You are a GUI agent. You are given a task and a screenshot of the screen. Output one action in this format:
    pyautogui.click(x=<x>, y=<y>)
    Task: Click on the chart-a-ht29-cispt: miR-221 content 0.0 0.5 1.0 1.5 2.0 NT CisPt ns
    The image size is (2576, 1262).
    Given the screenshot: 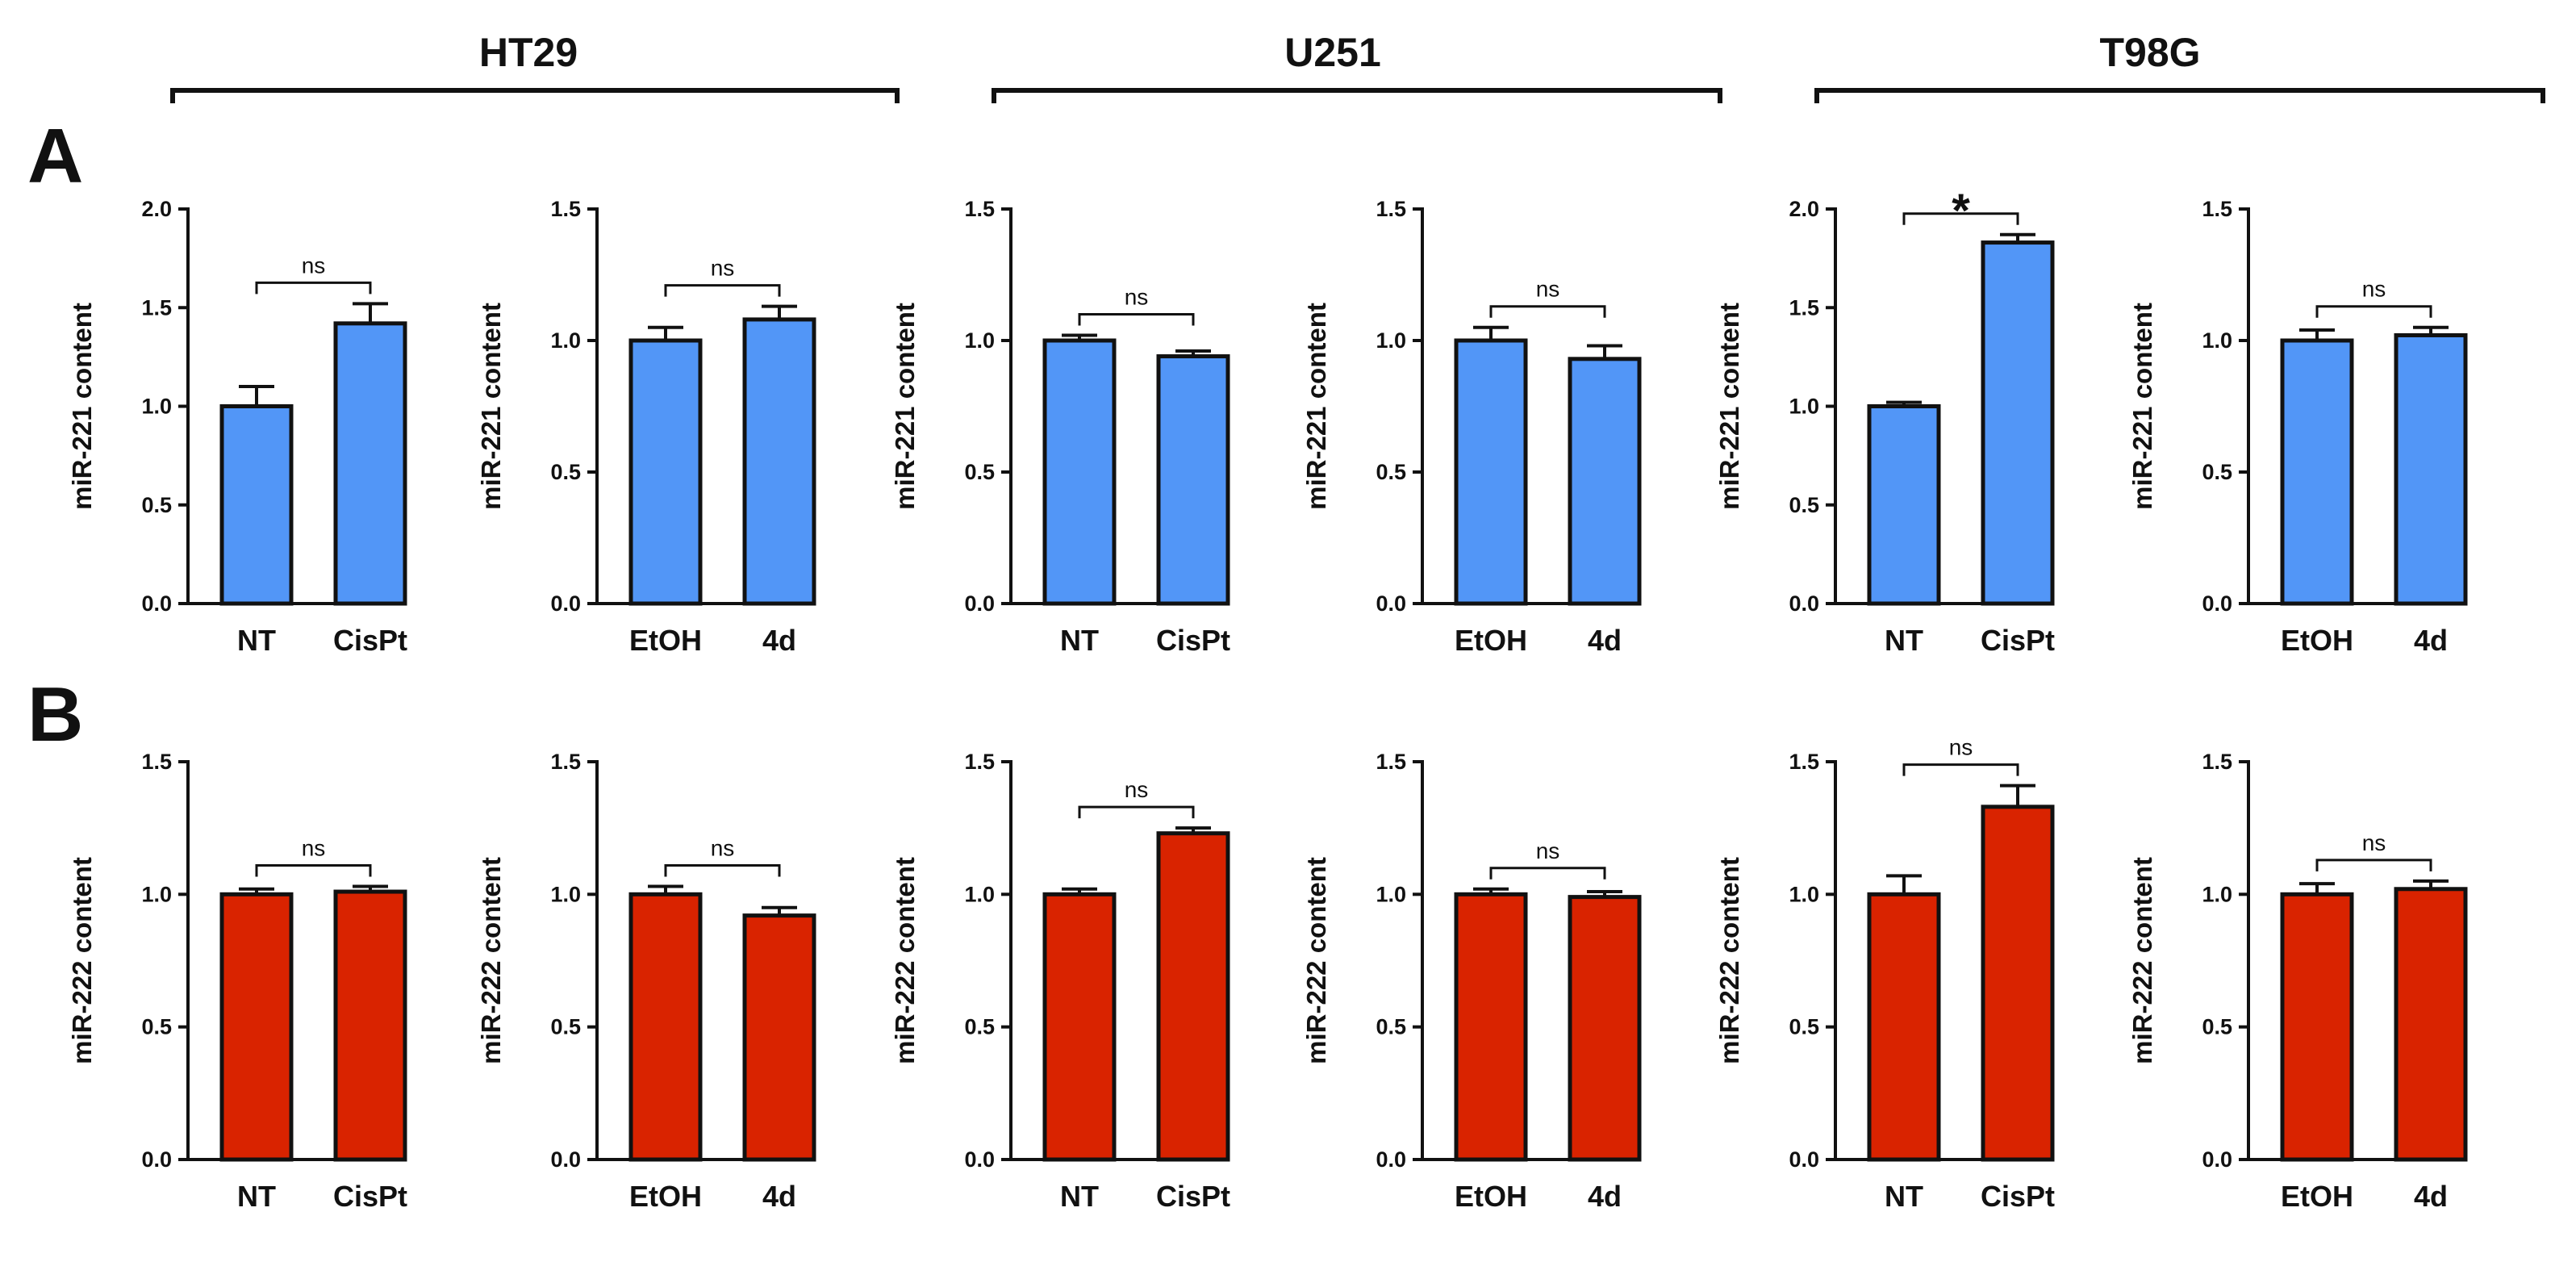 What is the action you would take?
    pyautogui.click(x=237, y=427)
    